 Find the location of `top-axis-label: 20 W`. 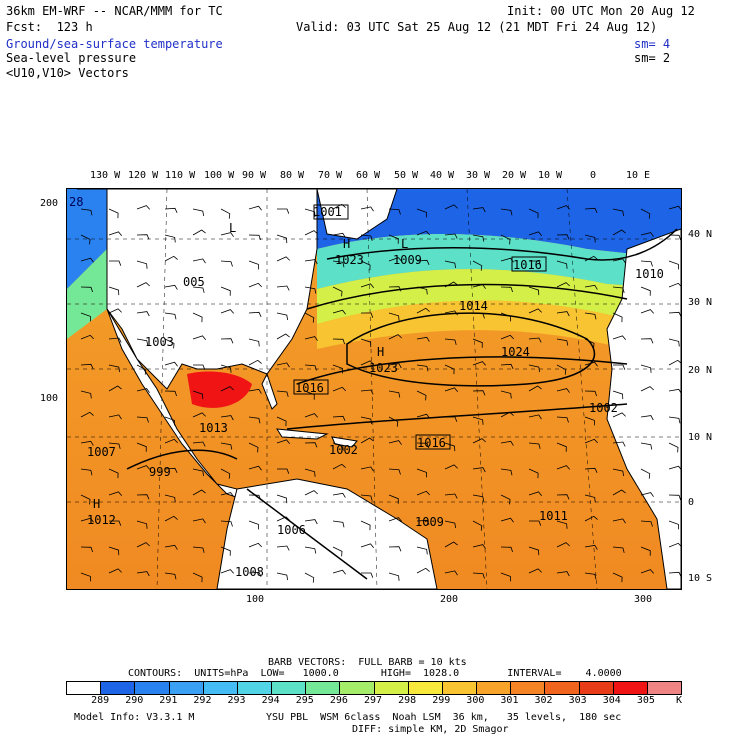

top-axis-label: 20 W is located at coordinates (514, 175).